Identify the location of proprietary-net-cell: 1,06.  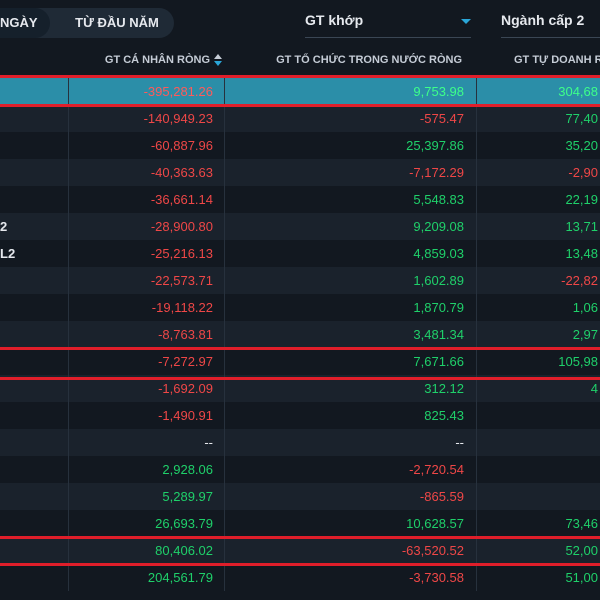
(585, 307).